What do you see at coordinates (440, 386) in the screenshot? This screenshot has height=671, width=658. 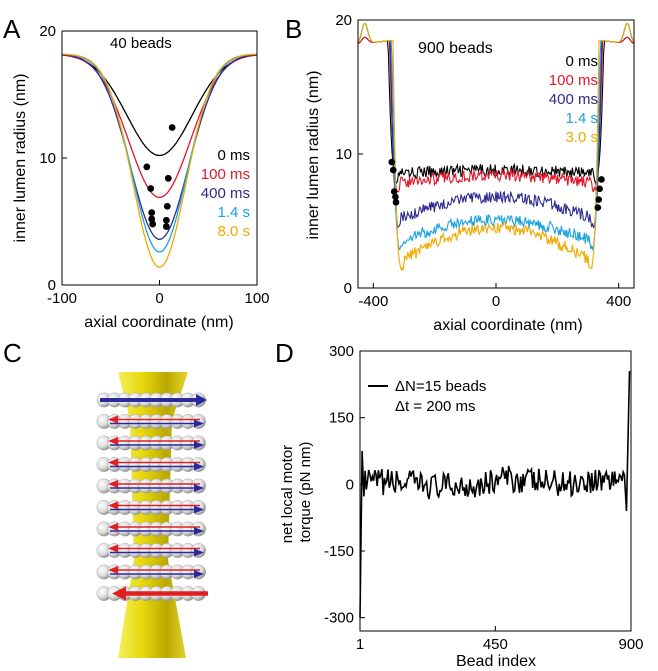 I see `chart-d-legend-entry: ΔN=15 beads` at bounding box center [440, 386].